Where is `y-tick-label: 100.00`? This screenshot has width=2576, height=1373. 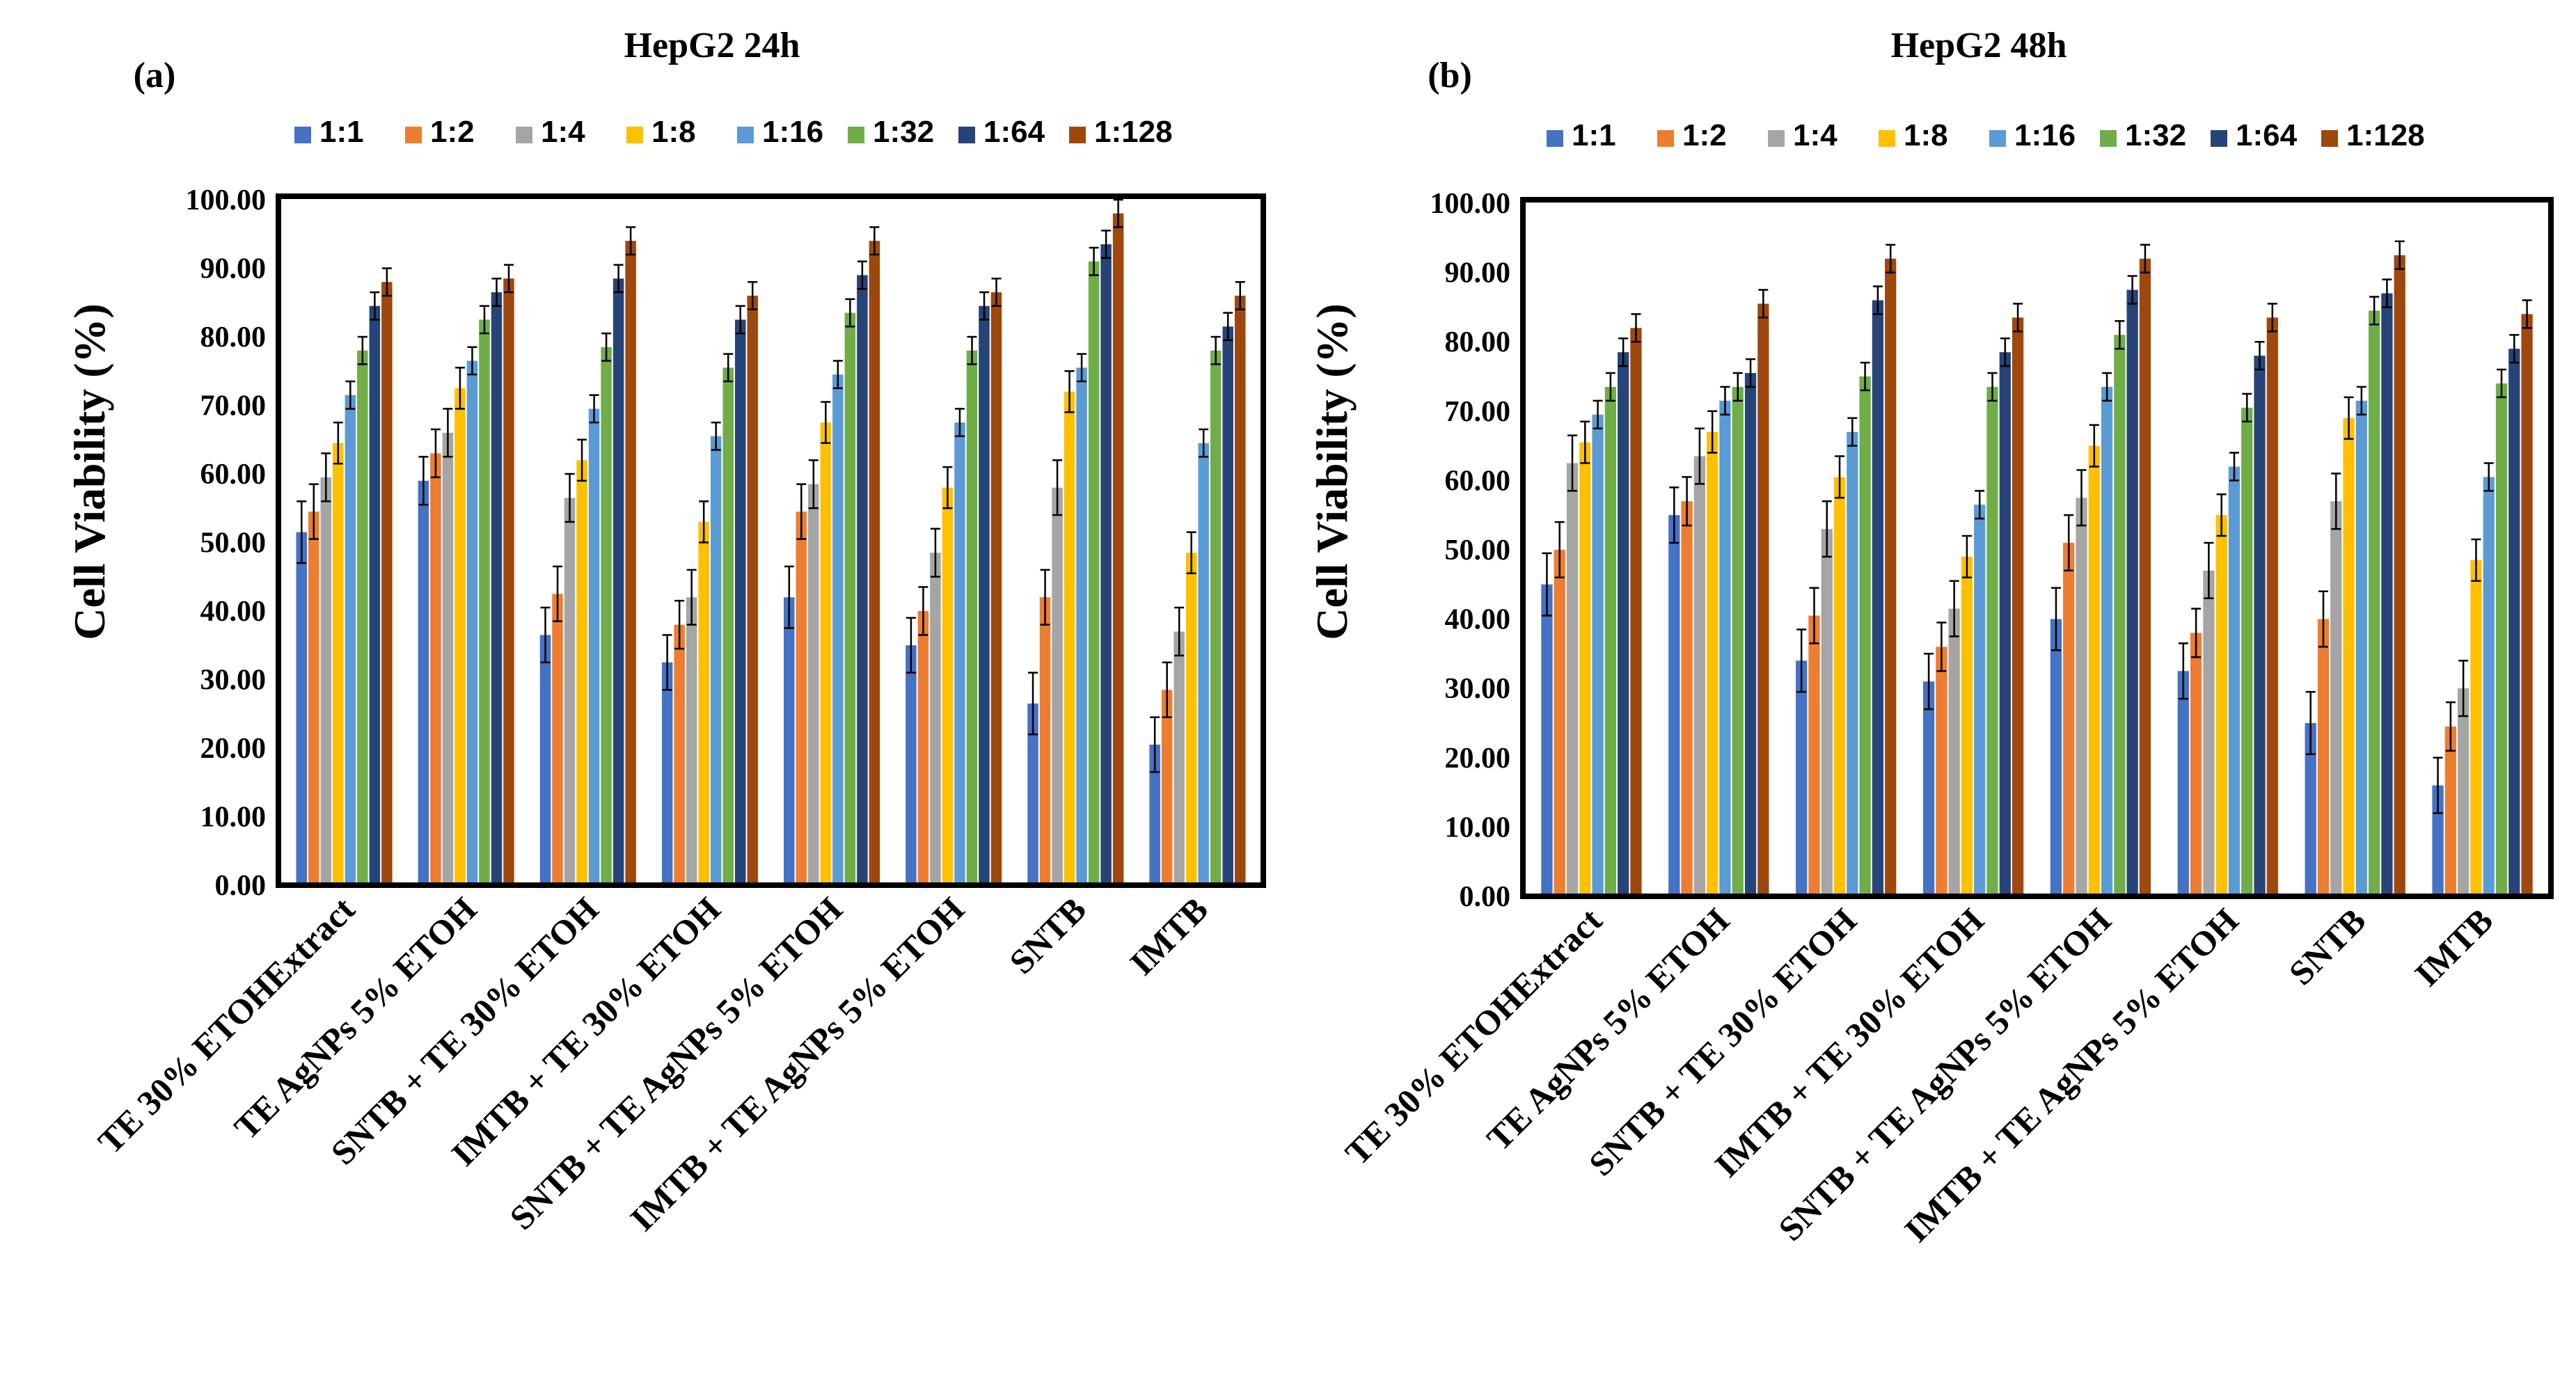
y-tick-label: 100.00 is located at coordinates (226, 200).